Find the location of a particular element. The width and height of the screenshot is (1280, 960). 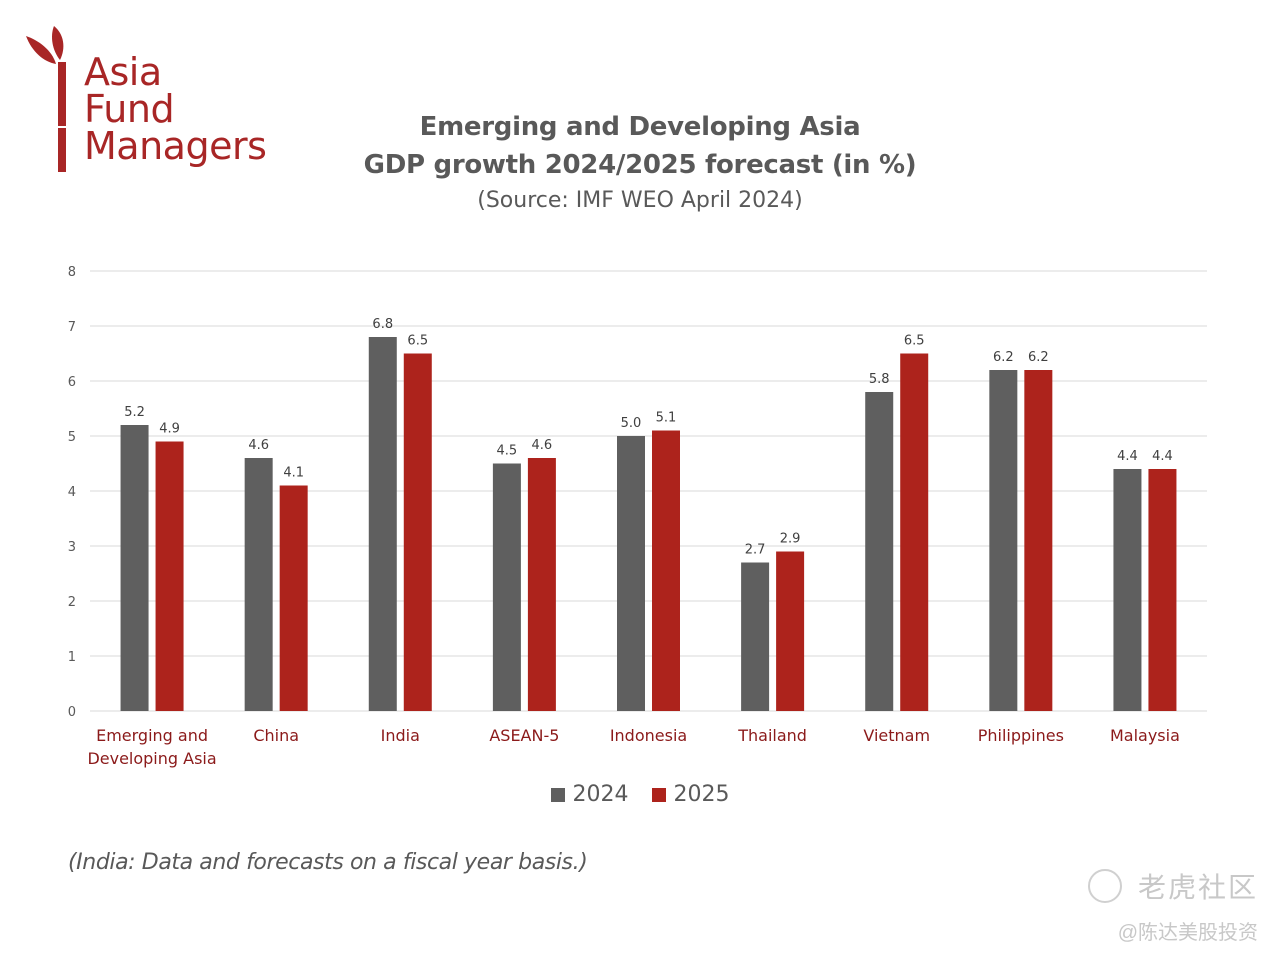

x-category-label: ASEAN-5 is located at coordinates (524, 735).